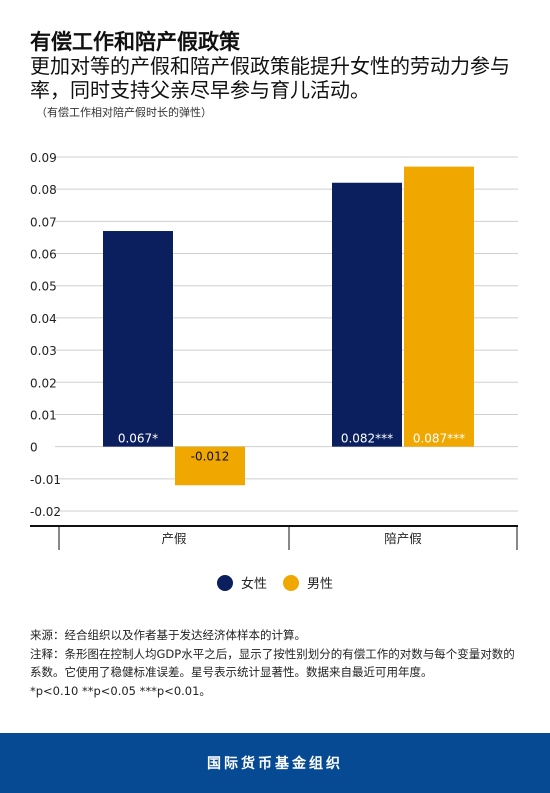 The image size is (550, 793). What do you see at coordinates (138, 439) in the screenshot?
I see `data-label: 0.067*` at bounding box center [138, 439].